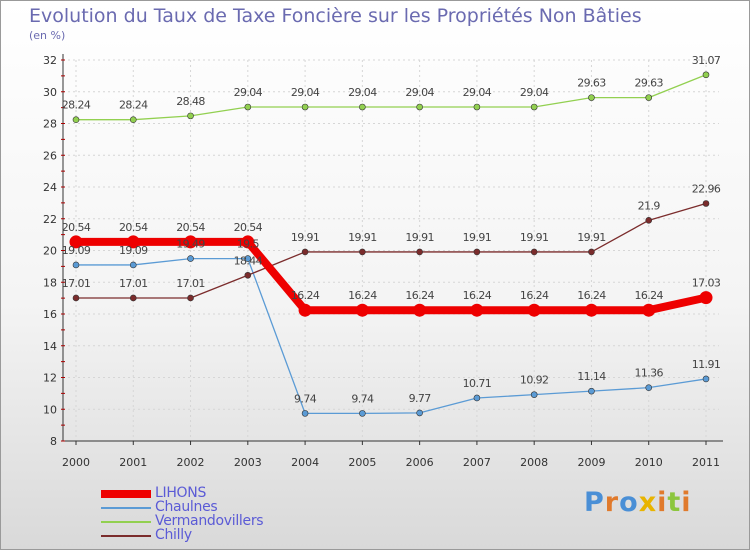  I want to click on data-label: 19.5, so click(248, 244).